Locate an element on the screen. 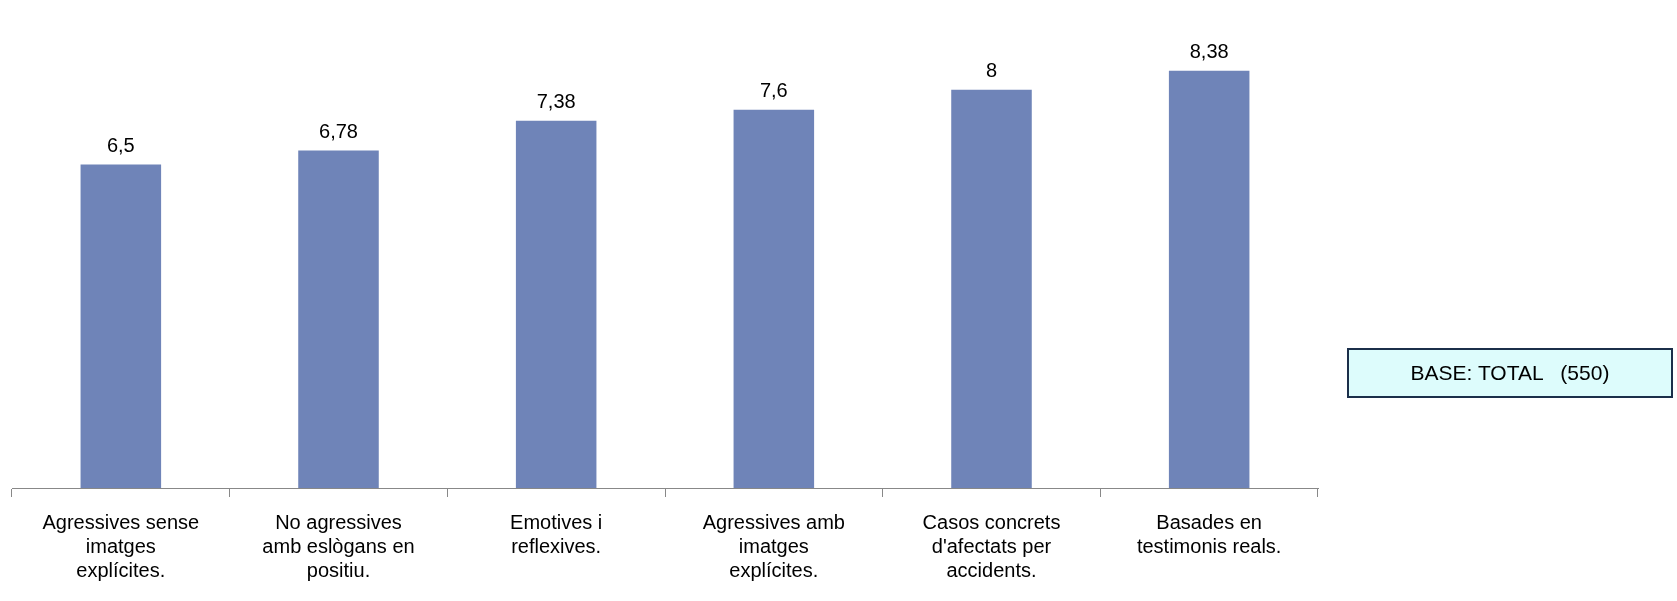 This screenshot has width=1677, height=601. x-tick-label: Agressives amb imatges explícites. is located at coordinates (773, 545).